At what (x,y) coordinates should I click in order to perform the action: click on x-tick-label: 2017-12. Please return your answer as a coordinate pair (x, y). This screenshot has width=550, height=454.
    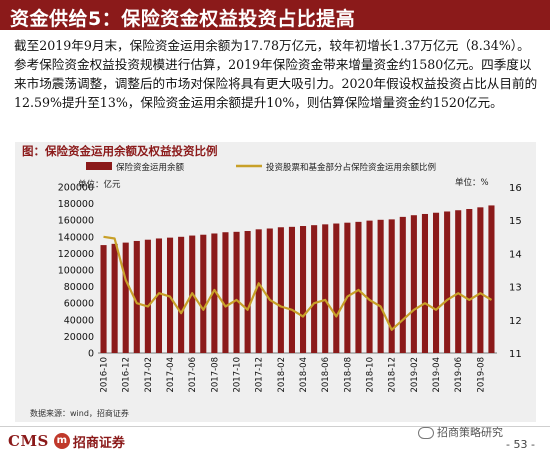
    Looking at the image, I should click on (260, 375).